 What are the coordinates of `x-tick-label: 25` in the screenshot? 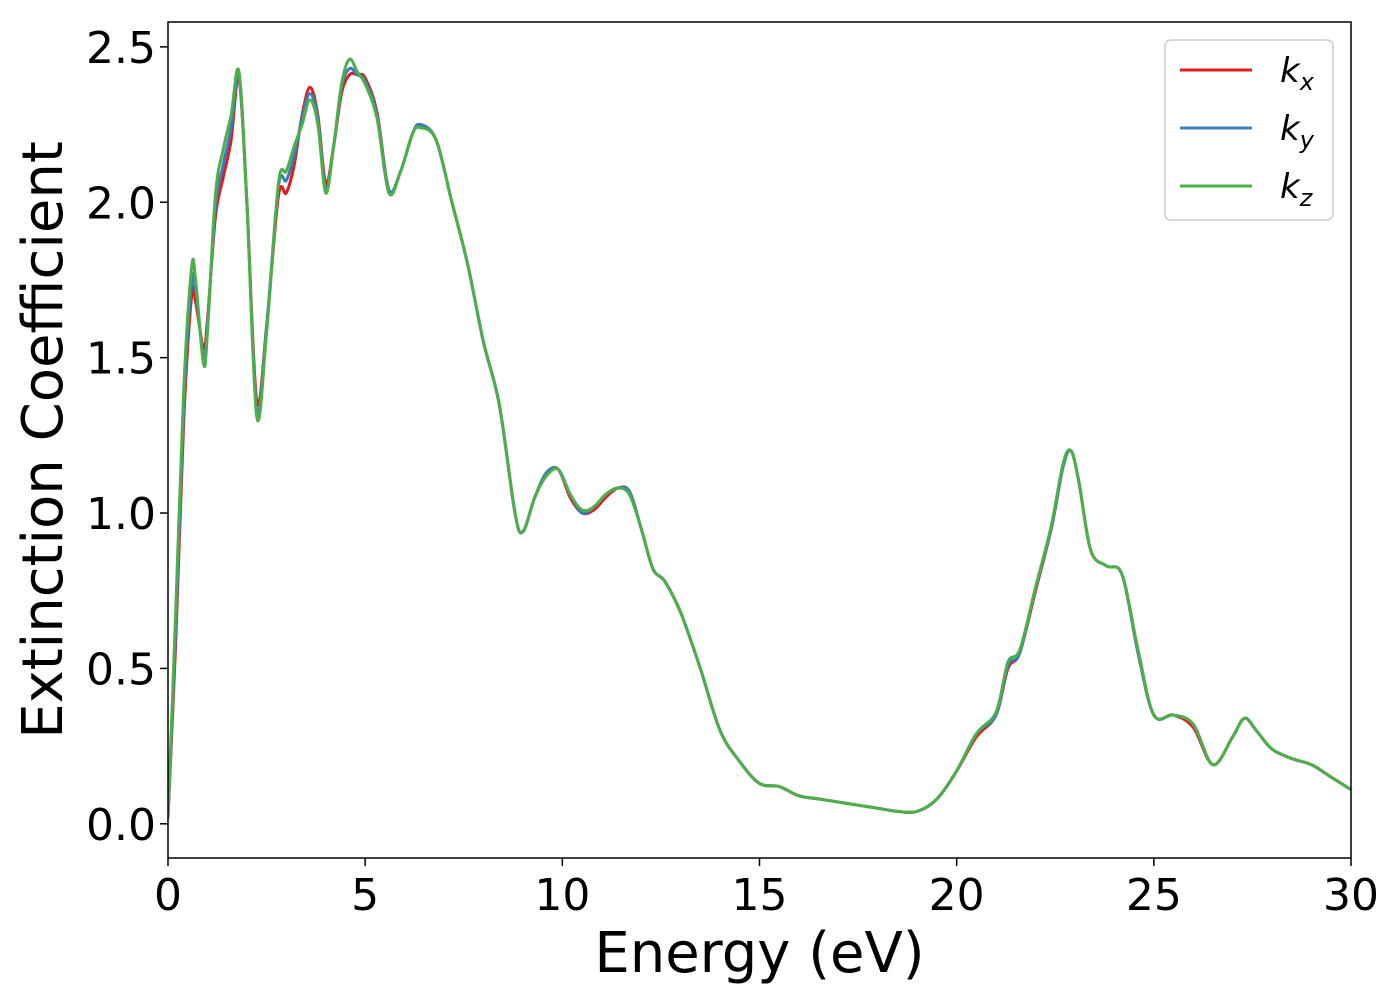 It's located at (1154, 895).